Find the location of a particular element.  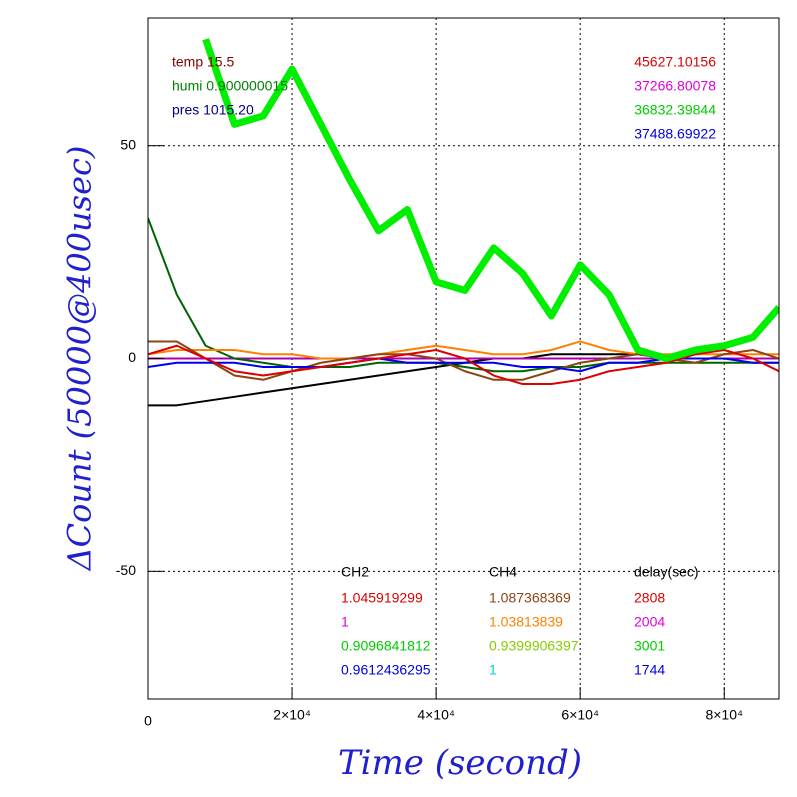

table-cell: 2004 is located at coordinates (649, 622).